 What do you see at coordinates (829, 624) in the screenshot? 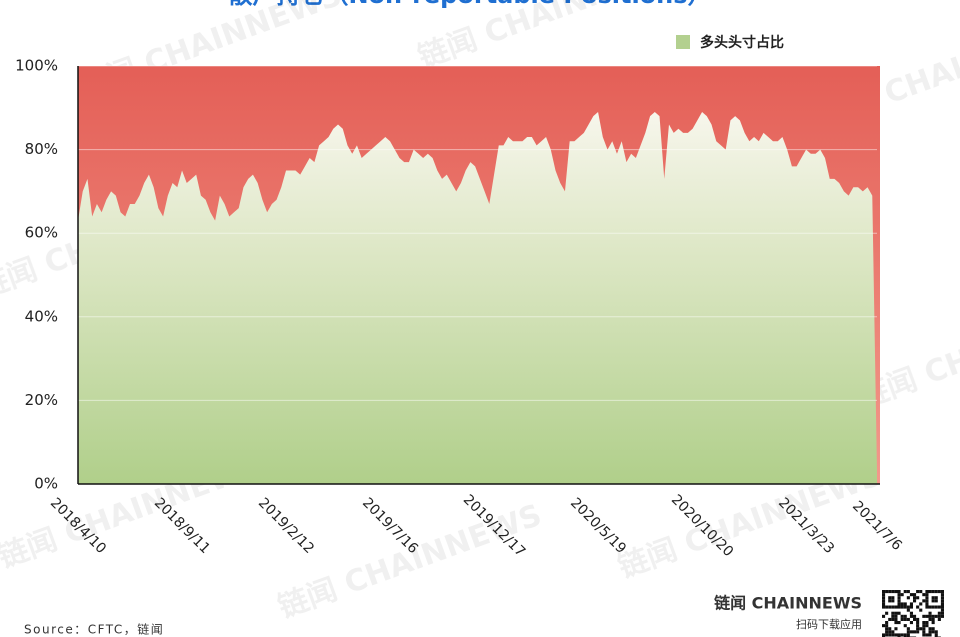
I see `brand-caption: 扫码下载应用` at bounding box center [829, 624].